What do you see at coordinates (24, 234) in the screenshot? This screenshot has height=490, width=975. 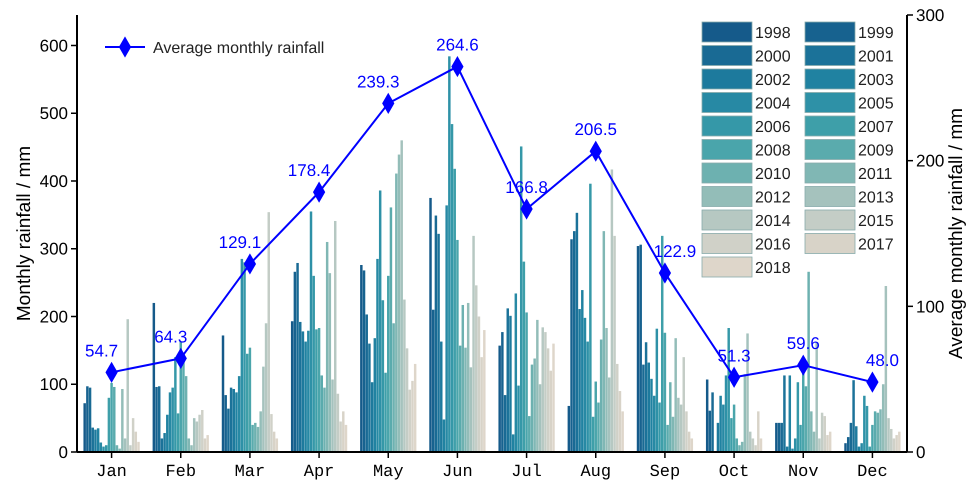 I see `y-axis-title: Monthly rainfall / mm` at bounding box center [24, 234].